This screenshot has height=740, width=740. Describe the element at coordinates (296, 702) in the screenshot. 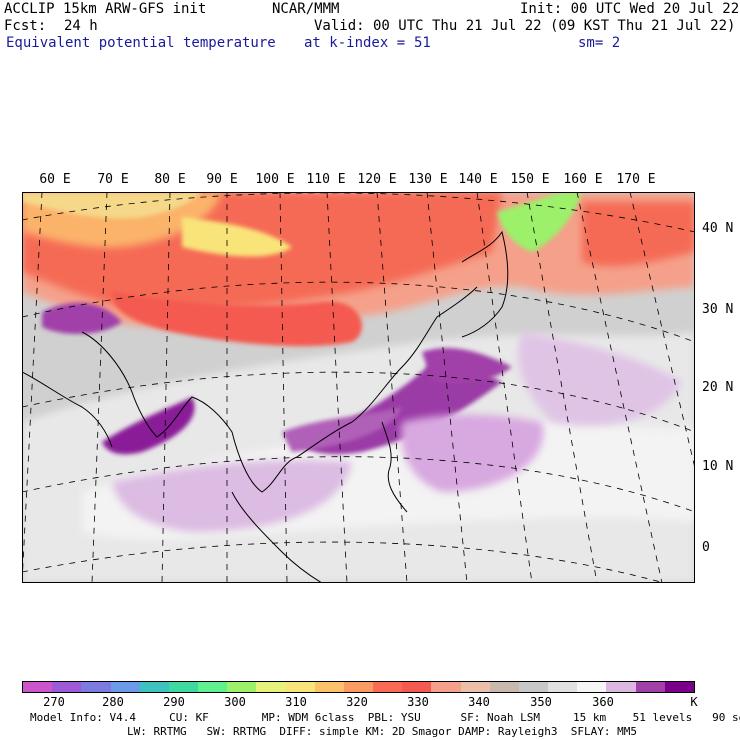

I see `colorbar-tick: 310` at that location.